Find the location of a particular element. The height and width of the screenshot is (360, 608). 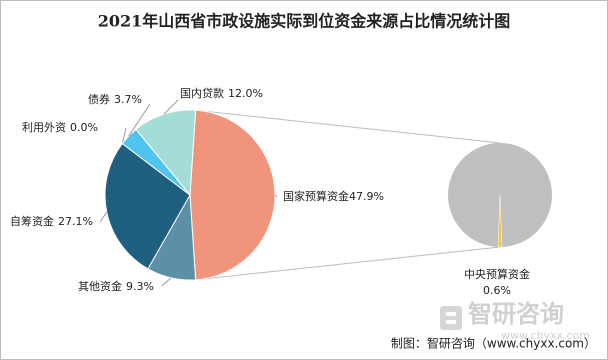

slice-label: 利用外资 0.0% is located at coordinates (60, 127).